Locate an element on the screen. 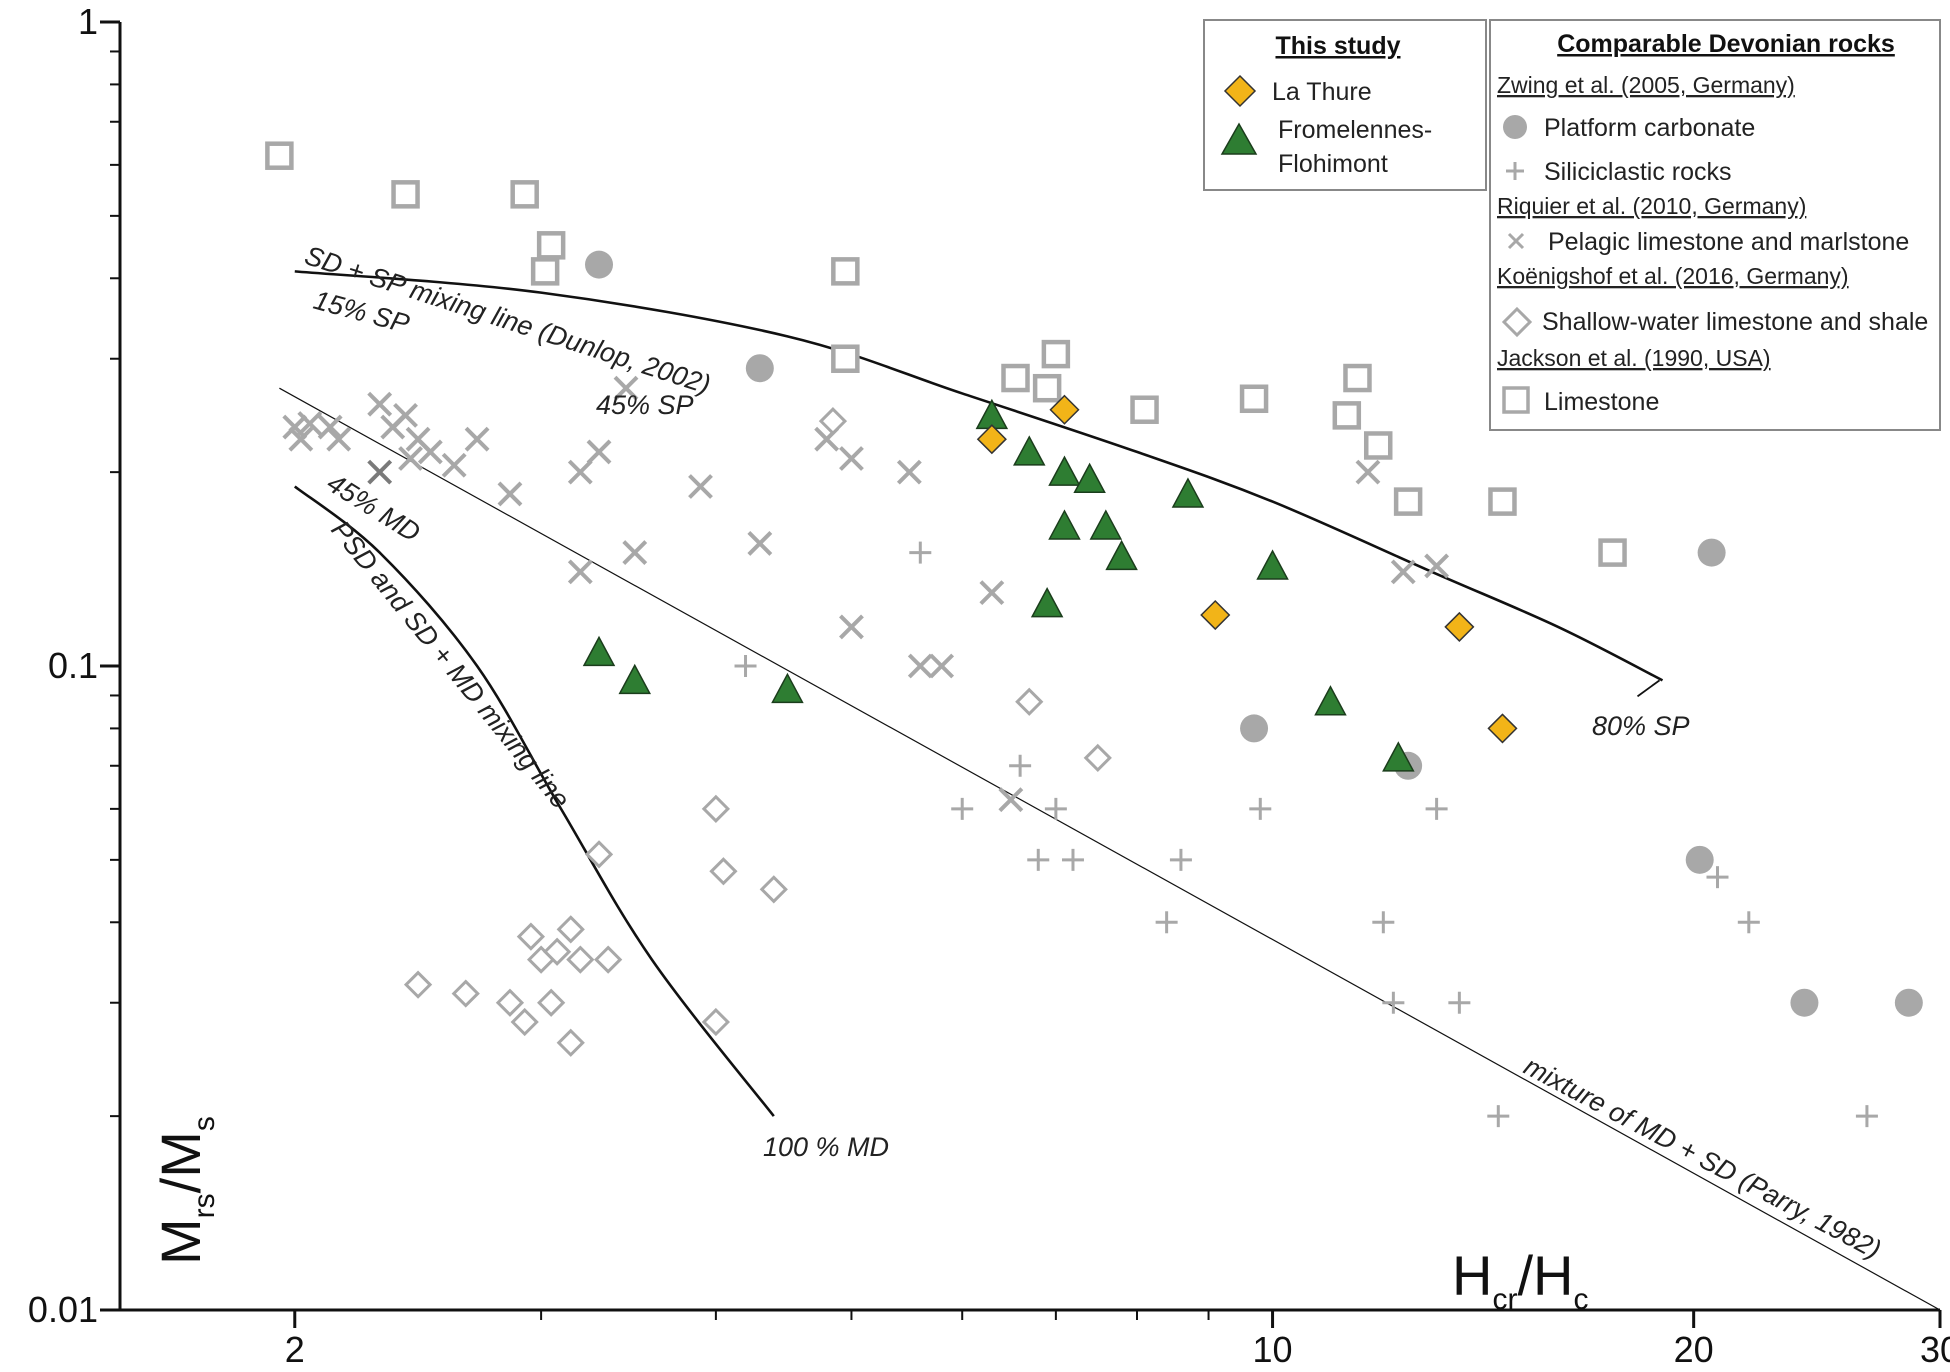 This screenshot has height=1372, width=1950. y-axis-title-slash: /M is located at coordinates (180, 1162).